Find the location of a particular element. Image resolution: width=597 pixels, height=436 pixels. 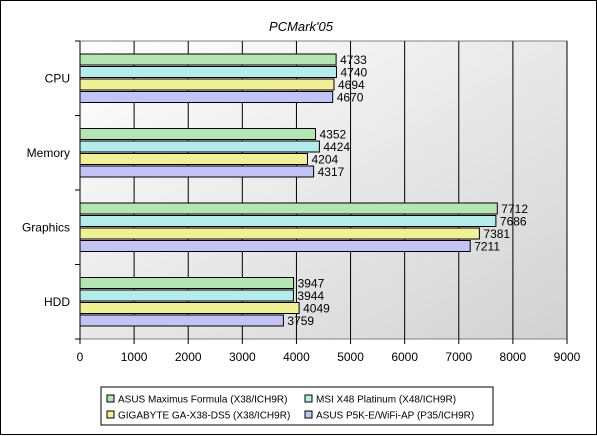

category-label: HDD is located at coordinates (57, 302).